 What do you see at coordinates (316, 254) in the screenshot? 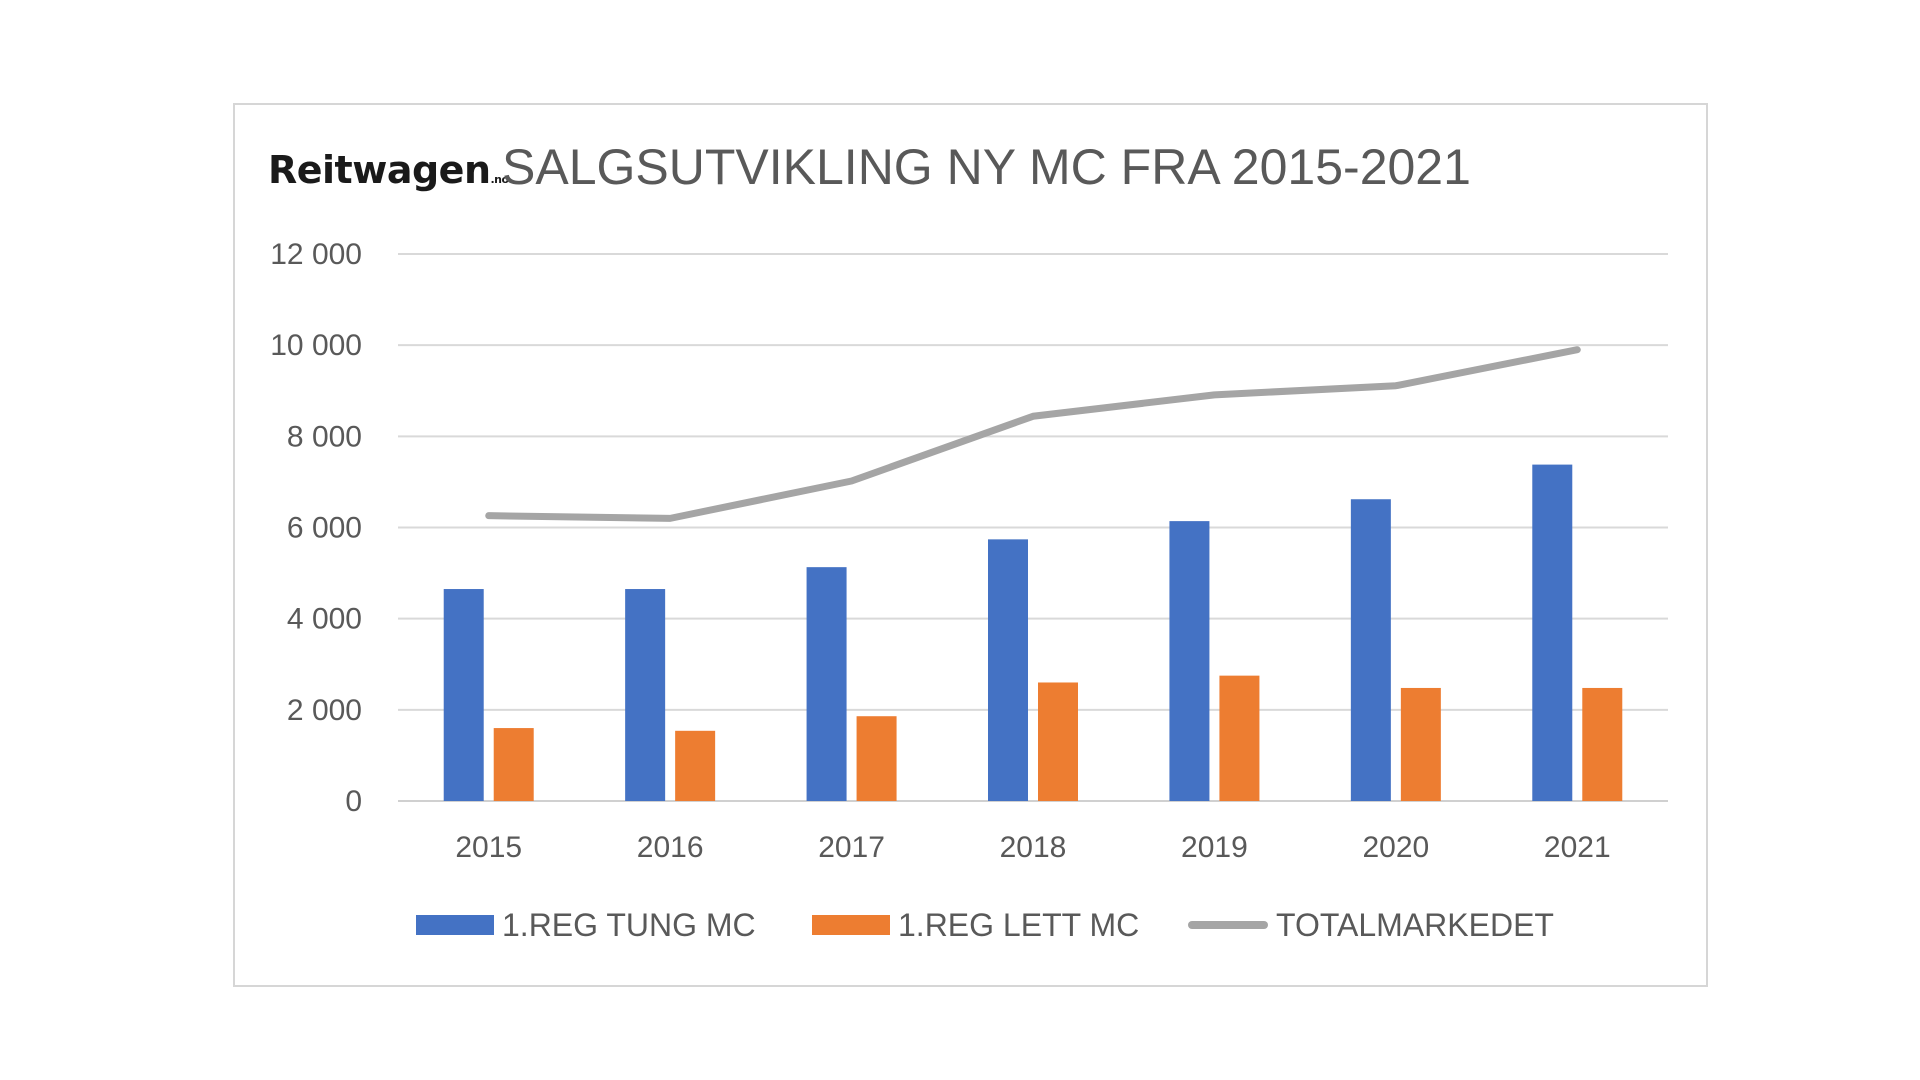
I see `y-tick-label: 12 000` at bounding box center [316, 254].